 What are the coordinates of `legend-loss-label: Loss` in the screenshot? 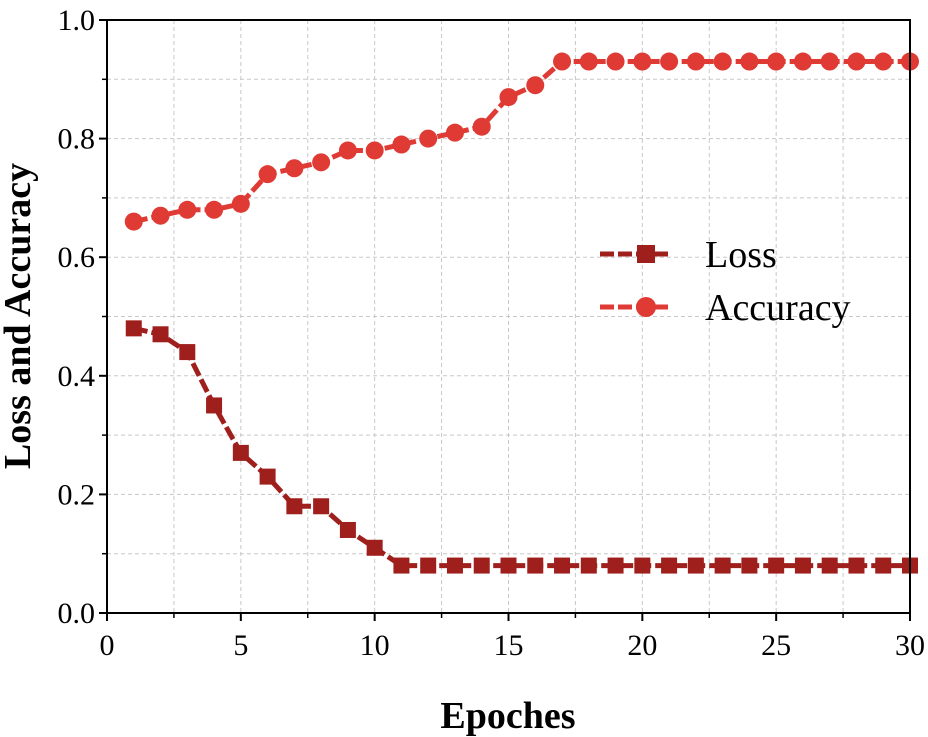 It's located at (741, 255).